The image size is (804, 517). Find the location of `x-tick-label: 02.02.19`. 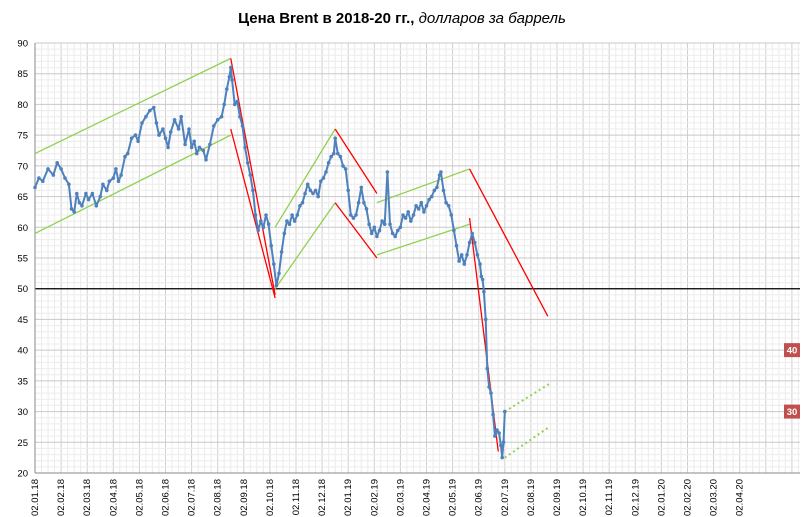

x-tick-label: 02.02.19 is located at coordinates (374, 497).